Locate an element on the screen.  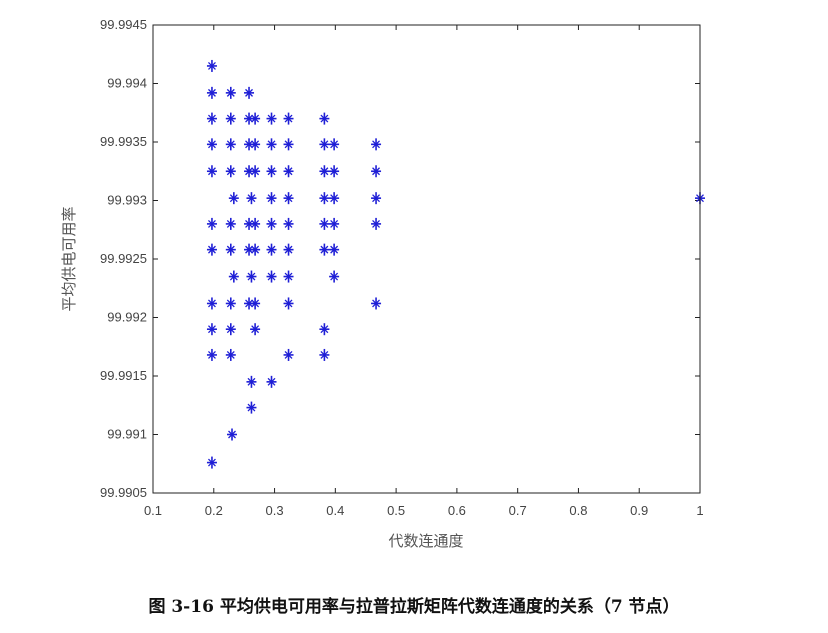
y-tick-label: 99.9925 is located at coordinates (123, 258).